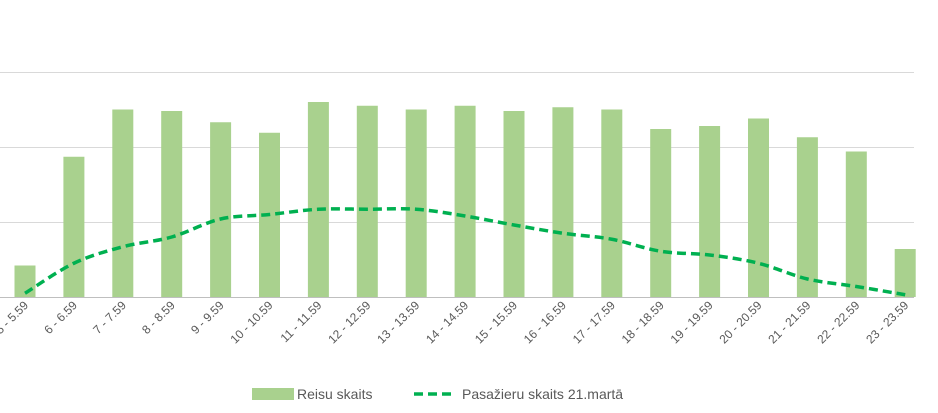 The width and height of the screenshot is (938, 413). I want to click on x-tick-label: 10 - 10.59, so click(252, 322).